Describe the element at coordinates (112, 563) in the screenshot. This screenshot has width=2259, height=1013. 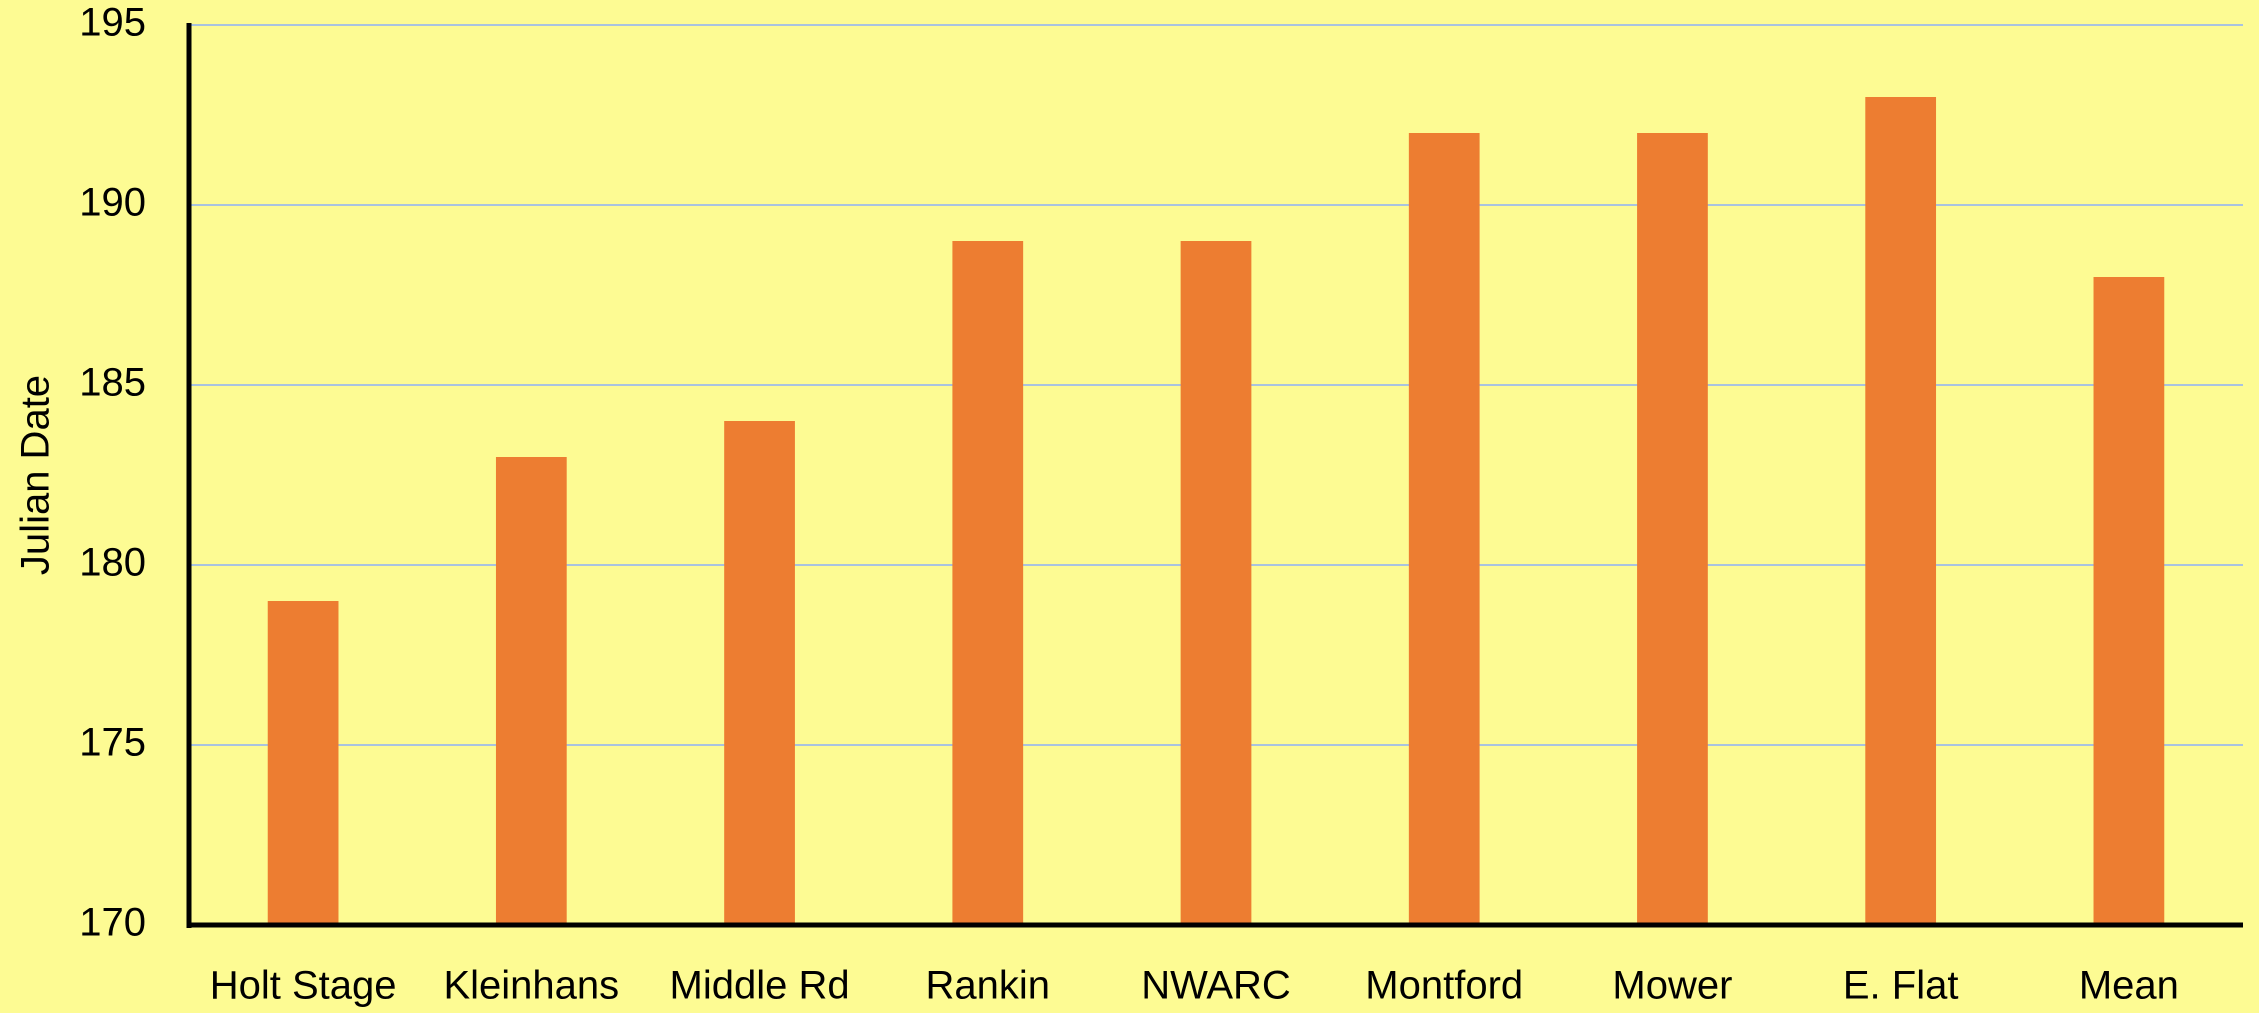
I see `y-tick-label: 180` at that location.